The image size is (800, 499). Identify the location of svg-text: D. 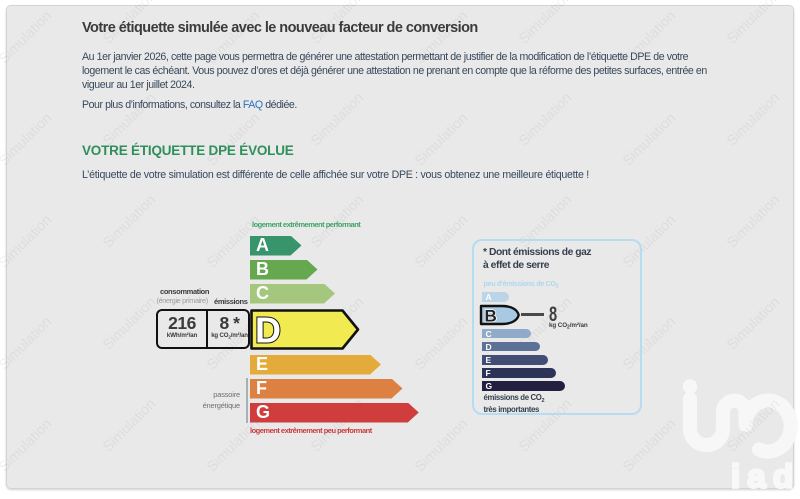
(268, 329).